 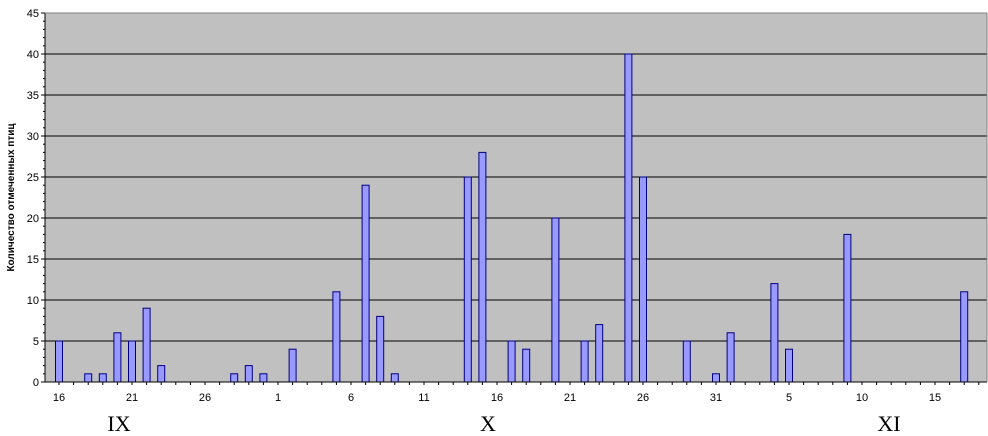 I want to click on x-tick-label: 15, so click(x=935, y=398).